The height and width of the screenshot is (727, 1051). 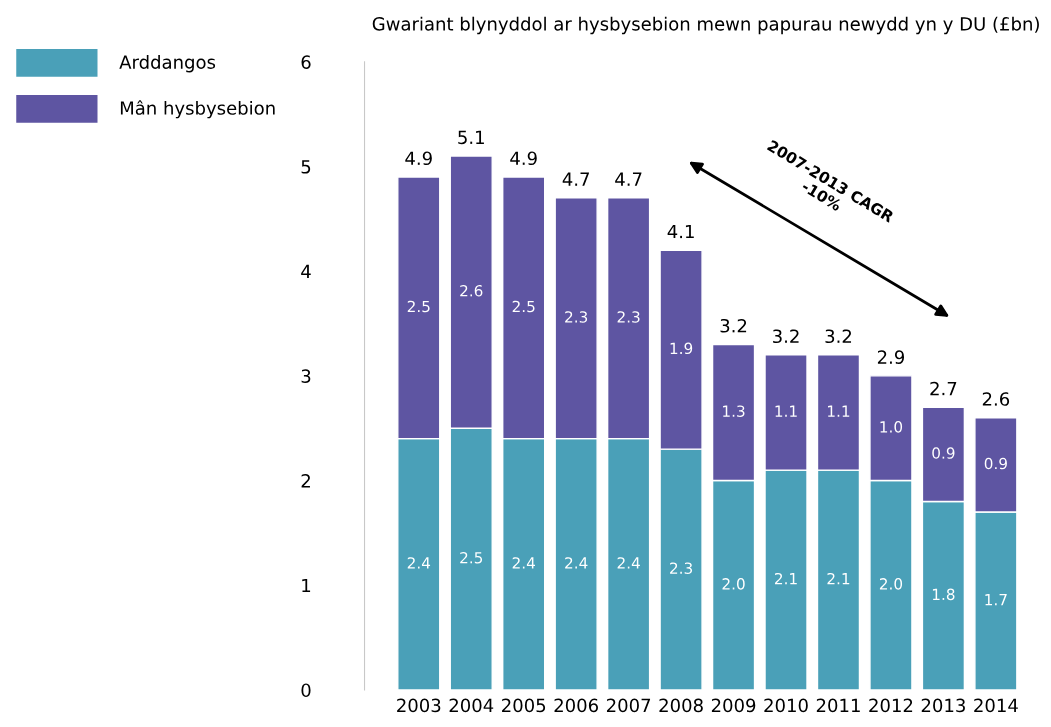 What do you see at coordinates (471, 137) in the screenshot?
I see `total-label: 5.1` at bounding box center [471, 137].